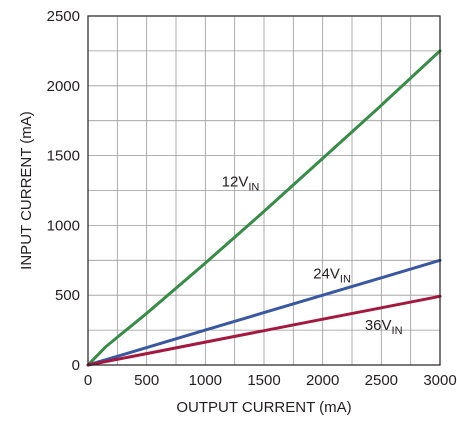 Image resolution: width=457 pixels, height=421 pixels. I want to click on y-tick-label: 2500, so click(63, 16).